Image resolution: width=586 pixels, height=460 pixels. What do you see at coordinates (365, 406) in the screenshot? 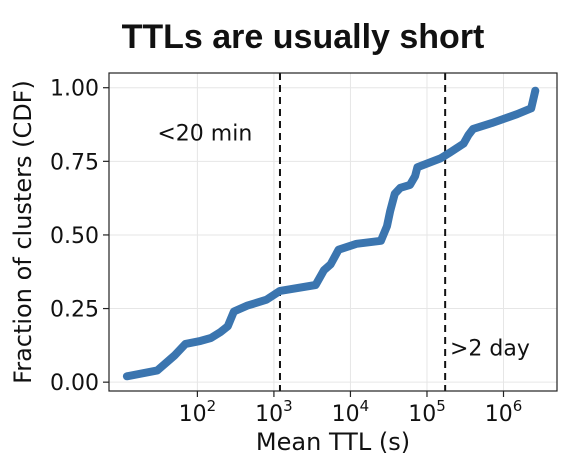
I see `x-tick-exponent: 4` at bounding box center [365, 406].